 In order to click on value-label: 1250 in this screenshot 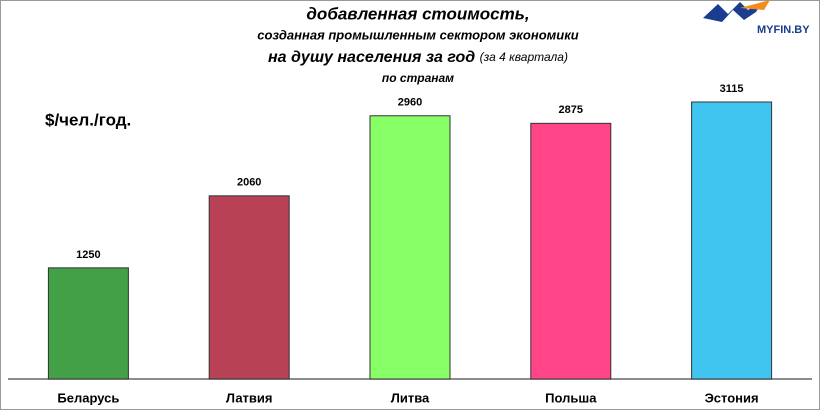, I will do `click(88, 255)`.